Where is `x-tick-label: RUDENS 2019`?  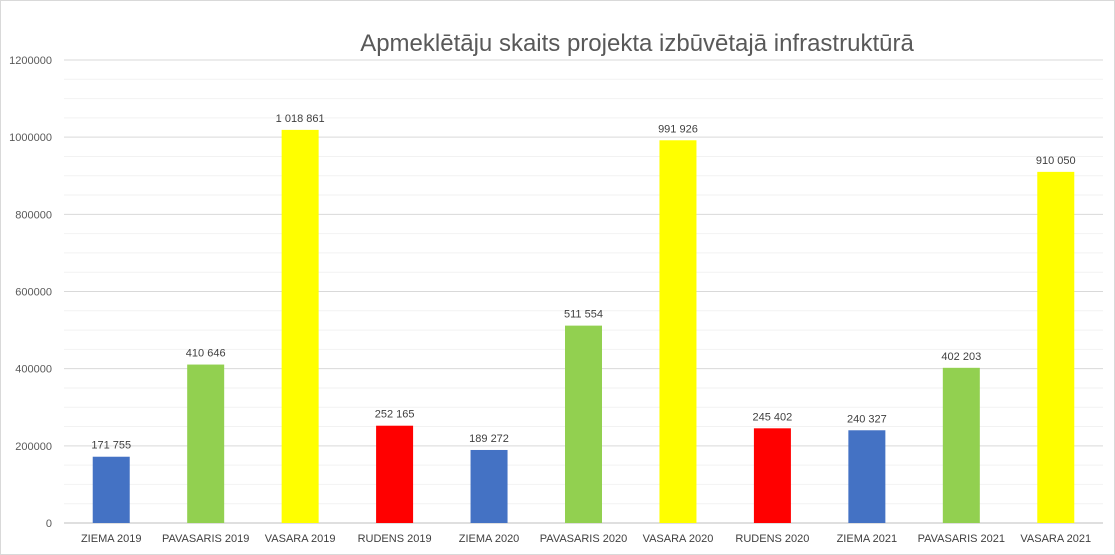 x-tick-label: RUDENS 2019 is located at coordinates (395, 539).